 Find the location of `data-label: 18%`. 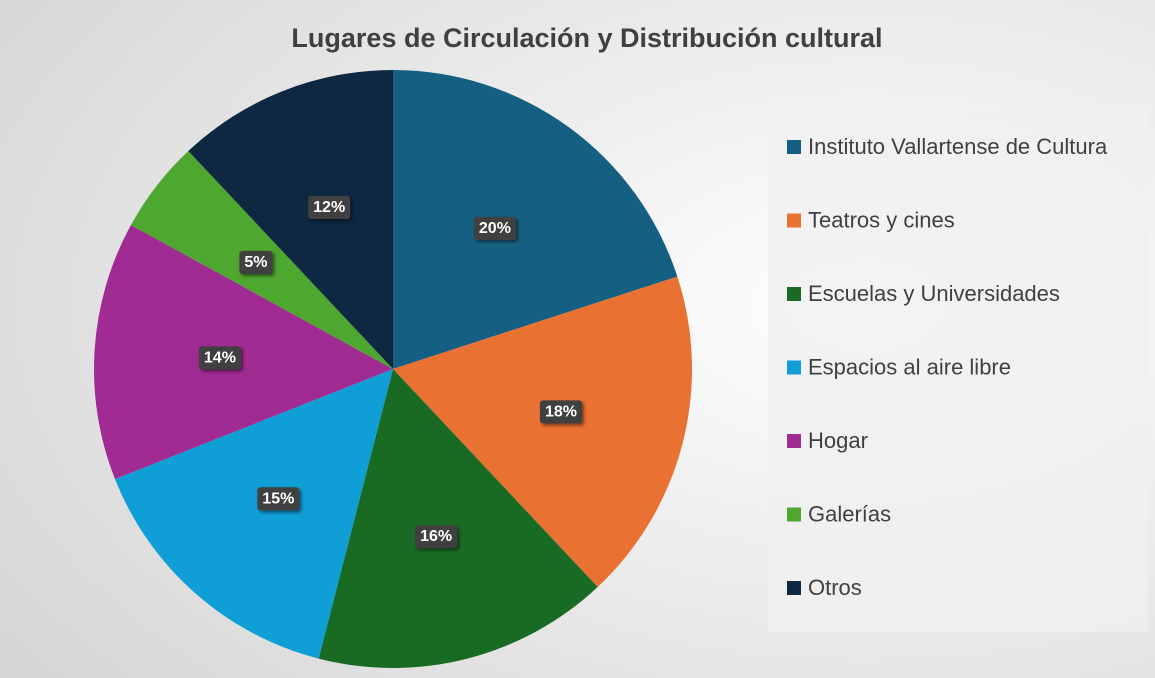

data-label: 18% is located at coordinates (561, 411).